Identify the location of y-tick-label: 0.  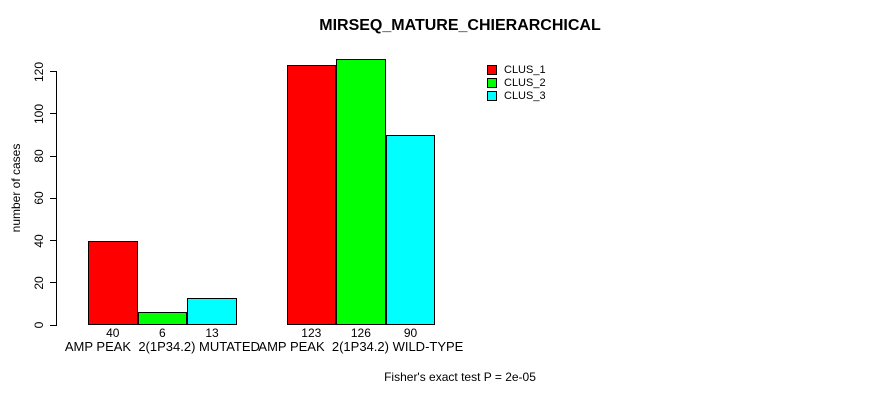
(39, 325).